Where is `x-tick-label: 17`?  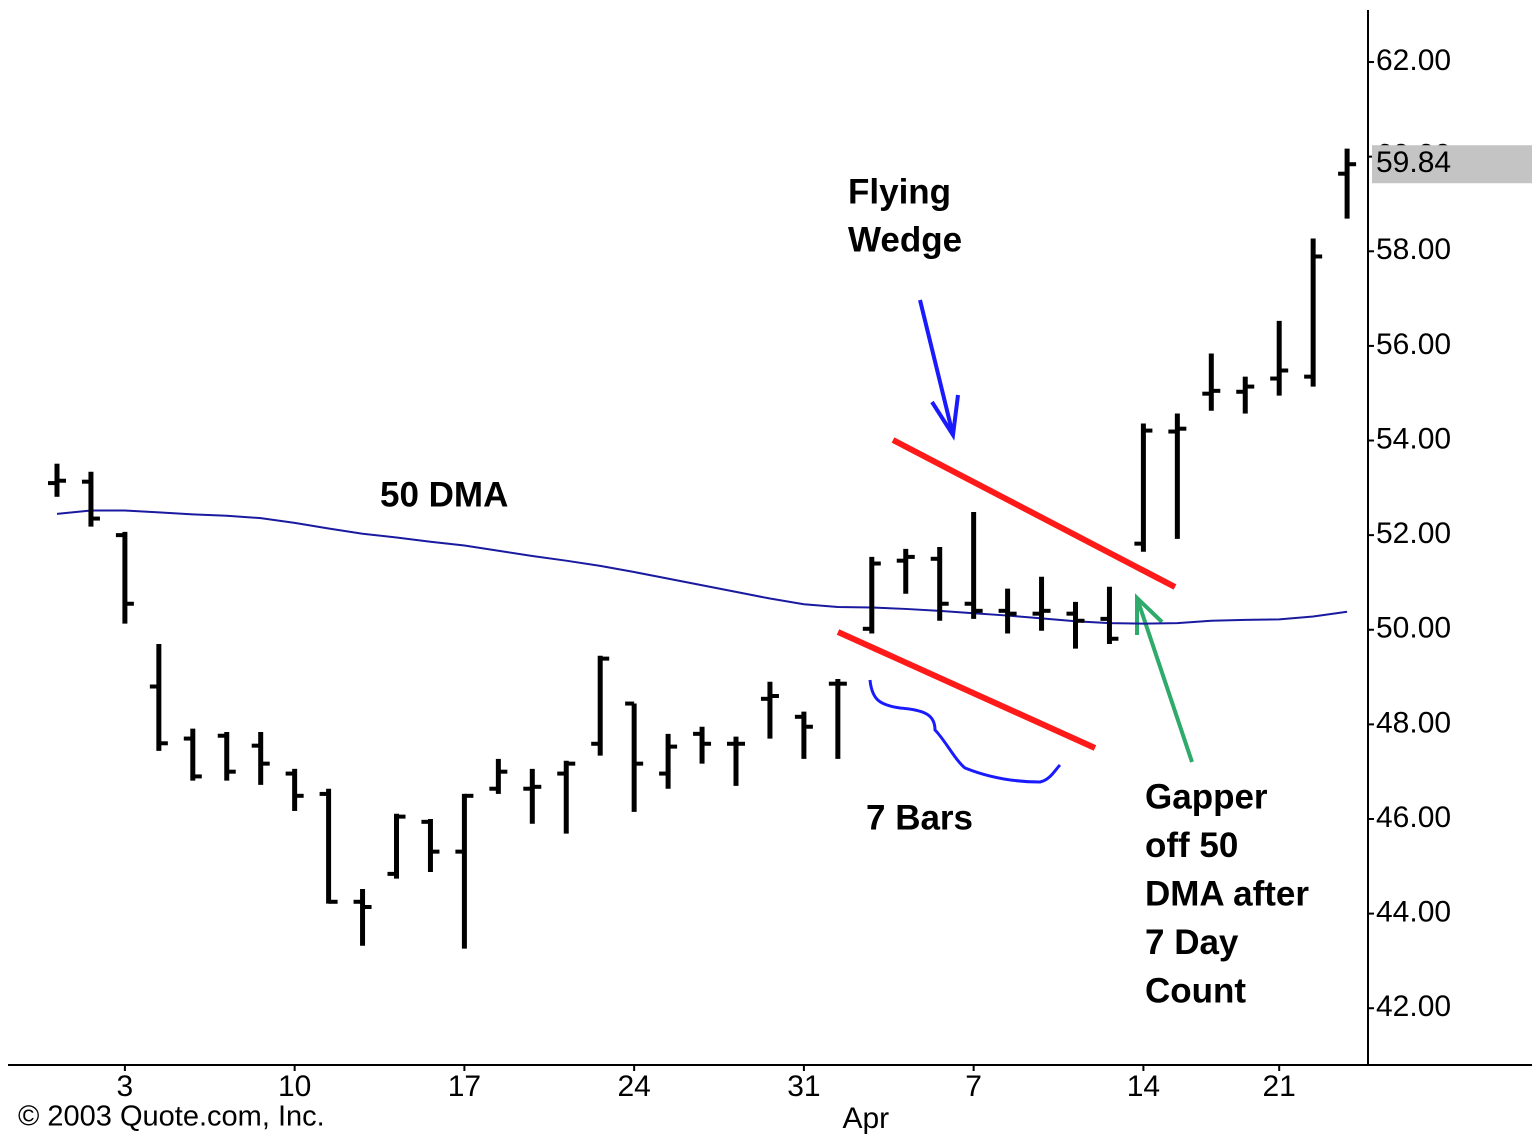 x-tick-label: 17 is located at coordinates (464, 1086).